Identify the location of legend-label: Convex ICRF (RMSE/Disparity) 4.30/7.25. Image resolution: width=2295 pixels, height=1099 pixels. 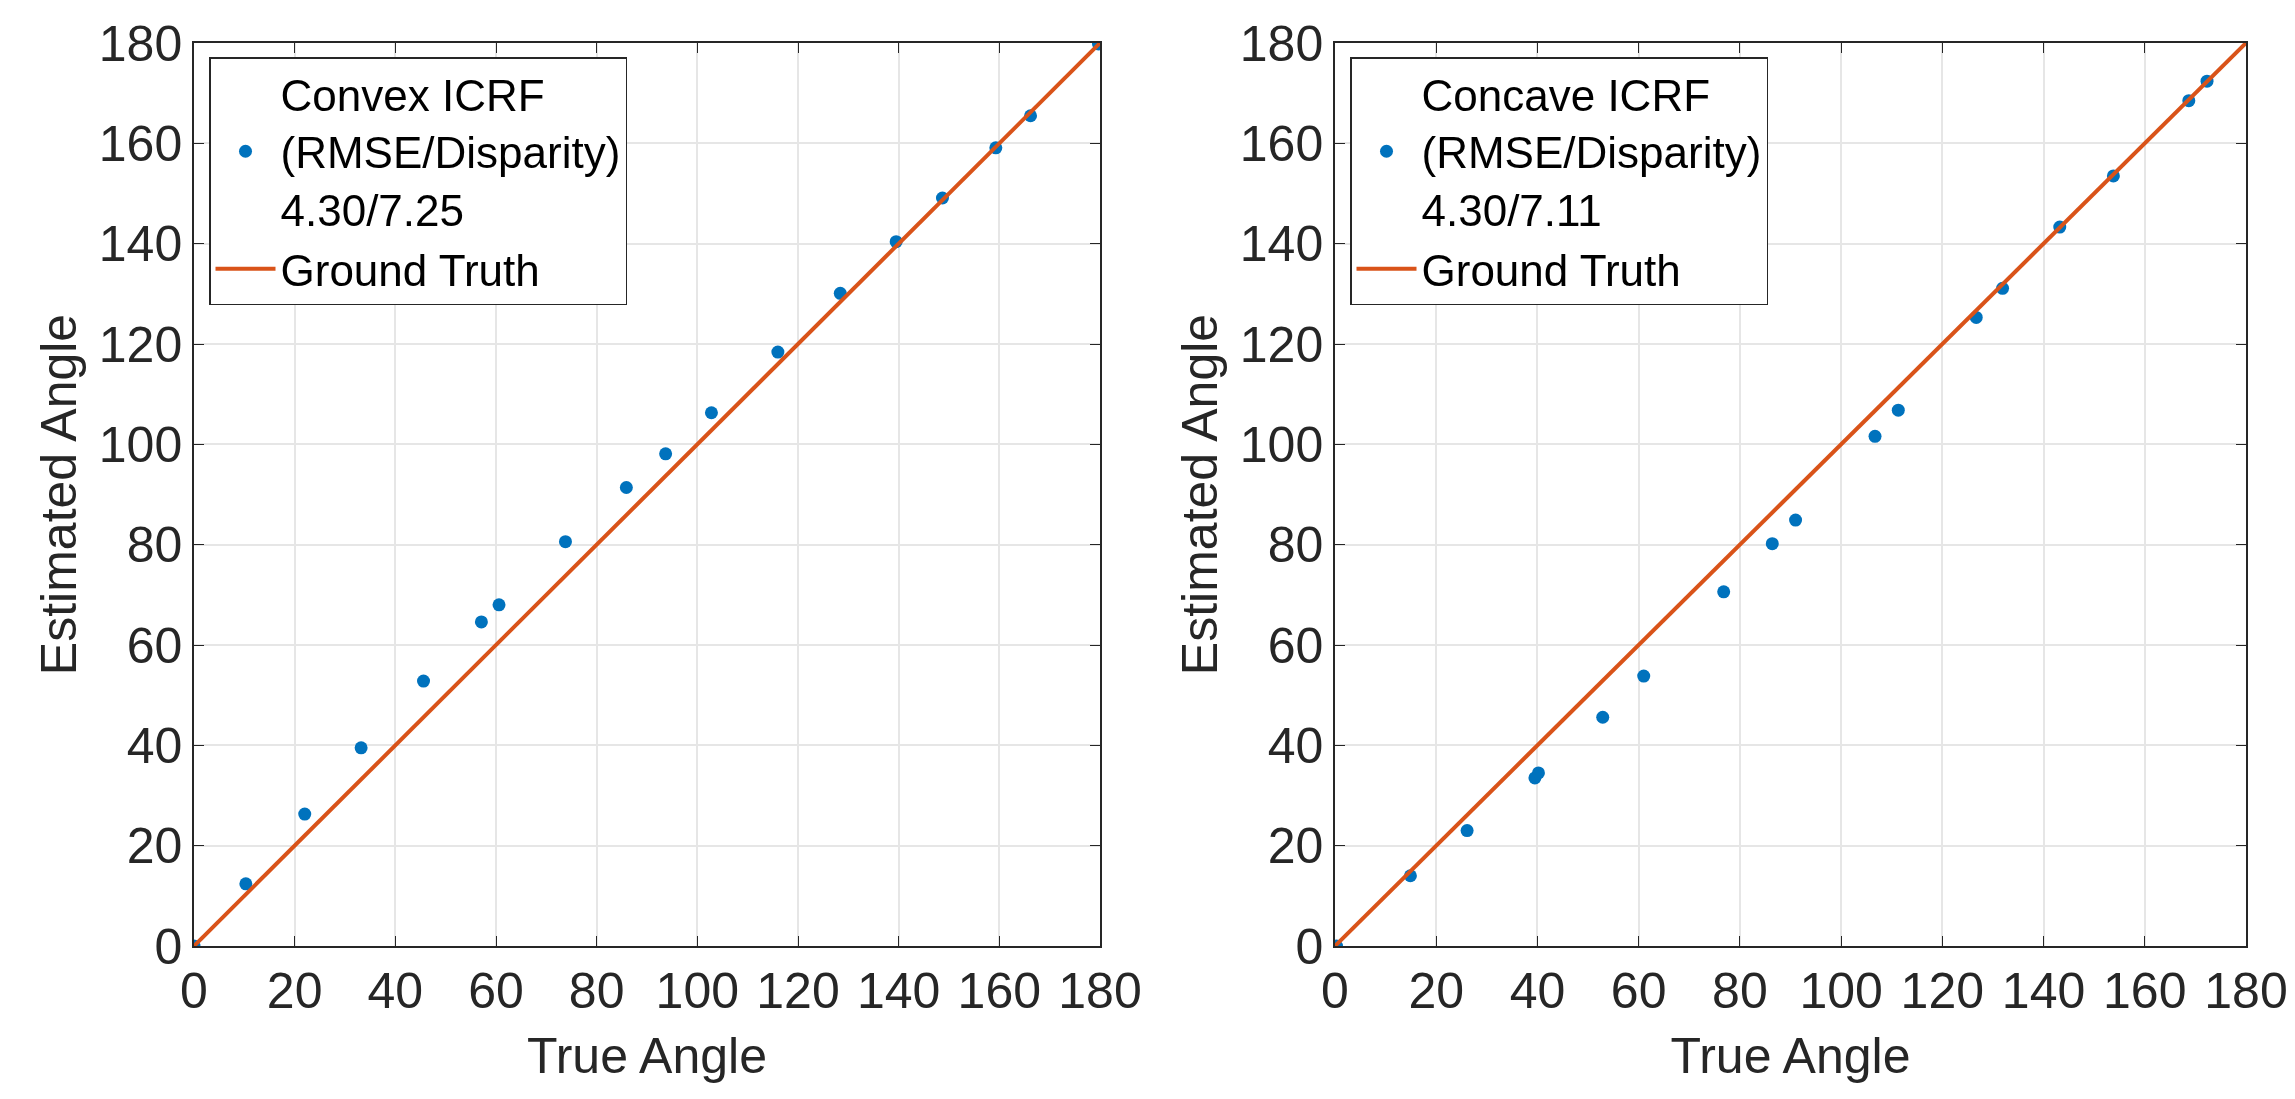
(450, 153).